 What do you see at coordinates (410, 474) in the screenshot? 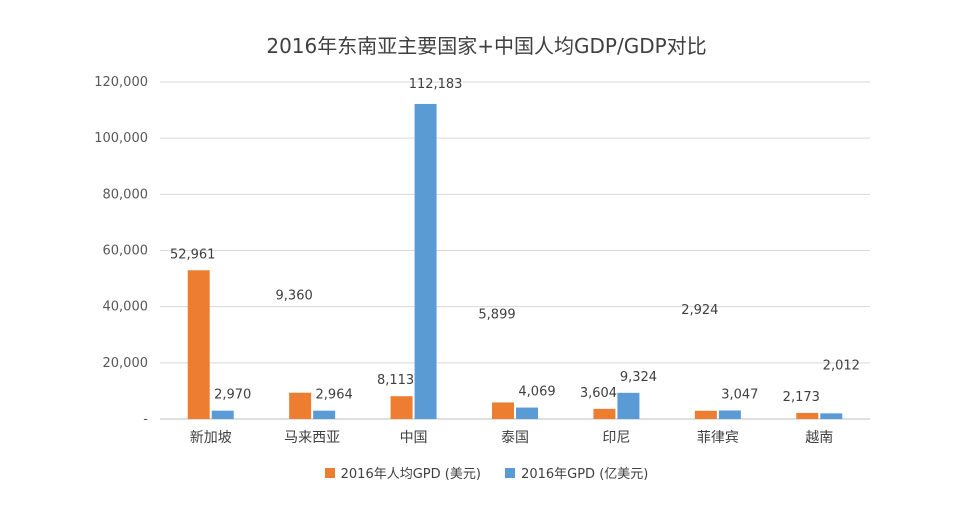
I see `legend-label-per-capita: 2016年人均GPD (美元)` at bounding box center [410, 474].